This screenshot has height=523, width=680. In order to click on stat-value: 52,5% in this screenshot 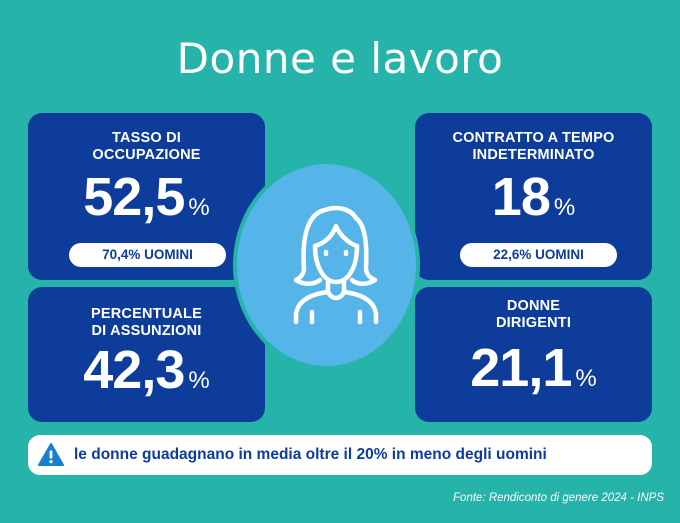, I will do `click(146, 197)`.